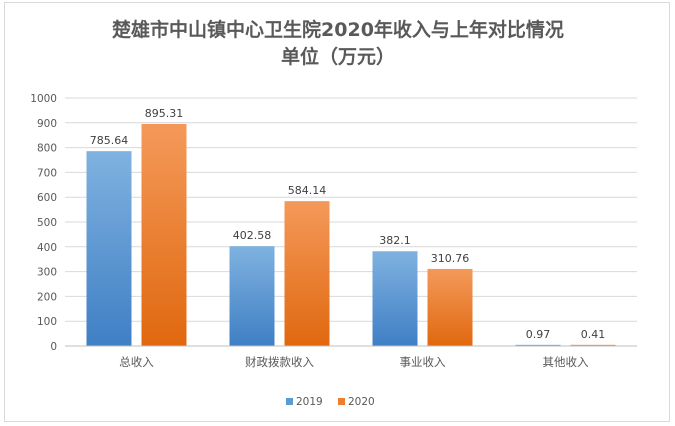  I want to click on x-category-label: 总收入, so click(136, 362).